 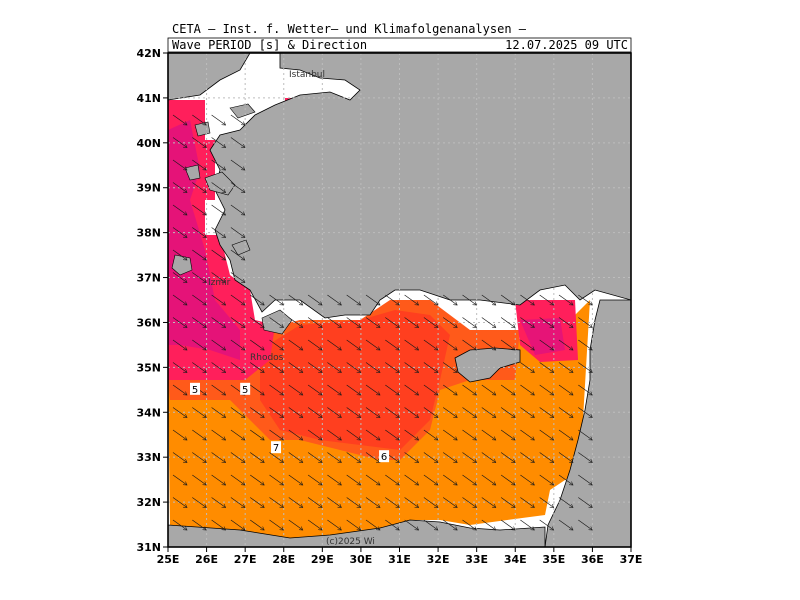 I want to click on place-label-istanbul: Istanbul, so click(x=307, y=75).